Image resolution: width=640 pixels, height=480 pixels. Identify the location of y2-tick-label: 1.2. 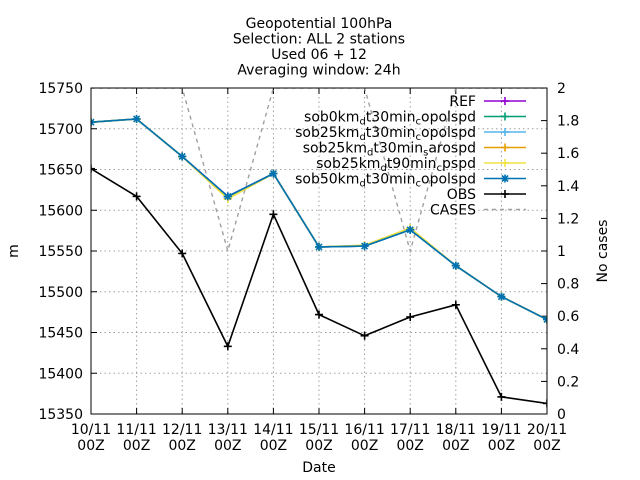
(568, 219).